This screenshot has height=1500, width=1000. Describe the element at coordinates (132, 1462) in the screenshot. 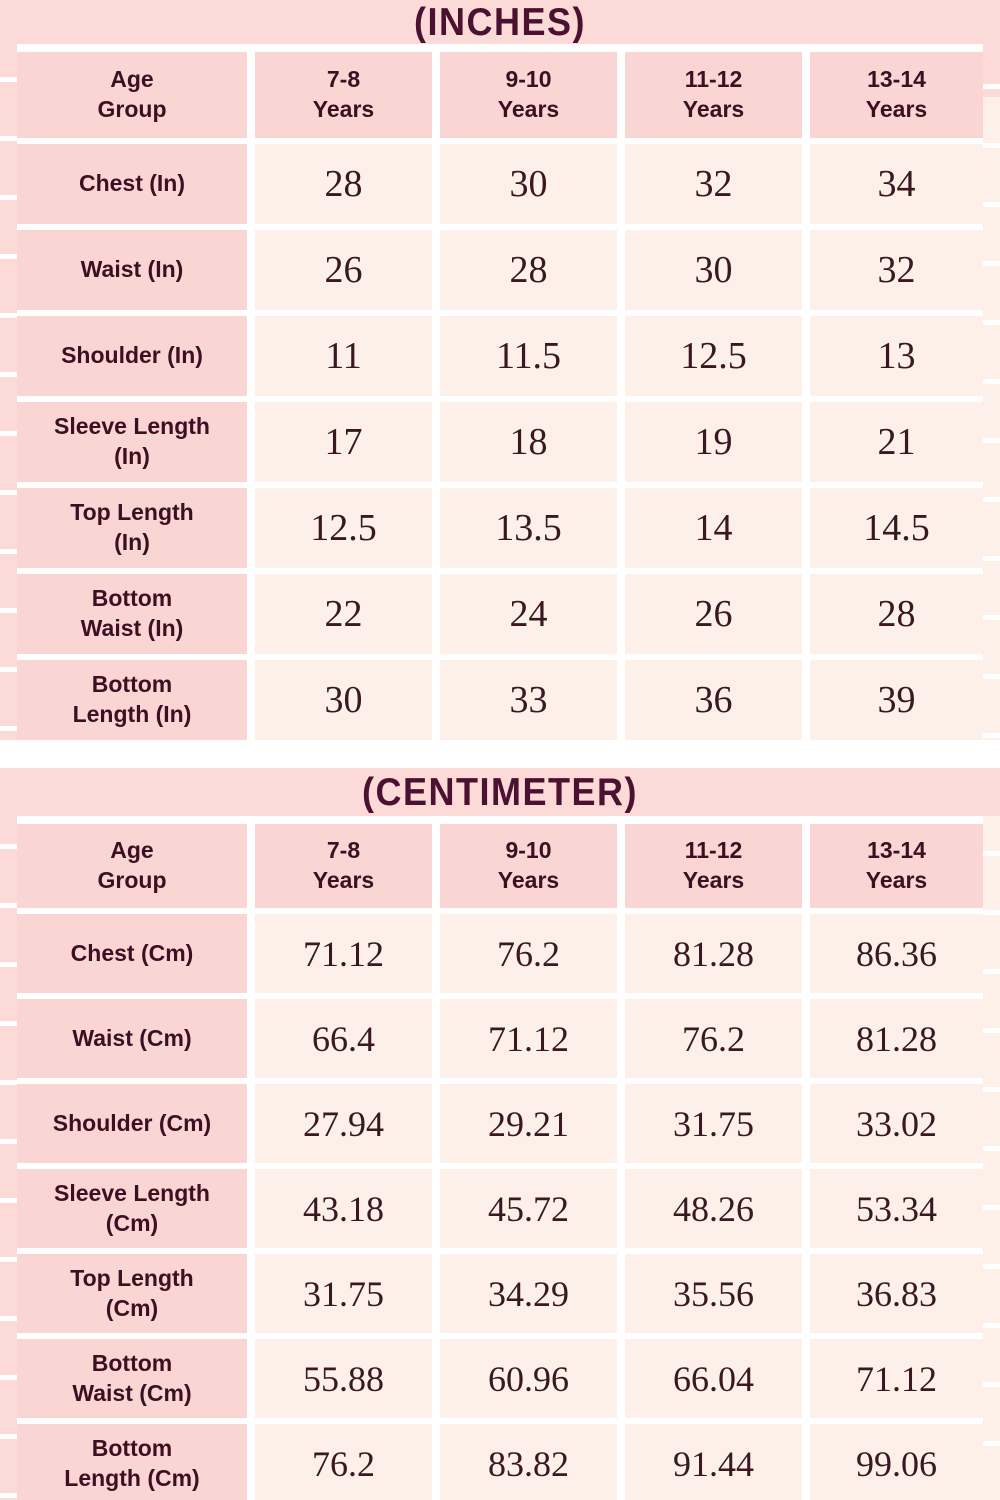

I see `row-label-cell: Bottom Length (Cm)` at that location.